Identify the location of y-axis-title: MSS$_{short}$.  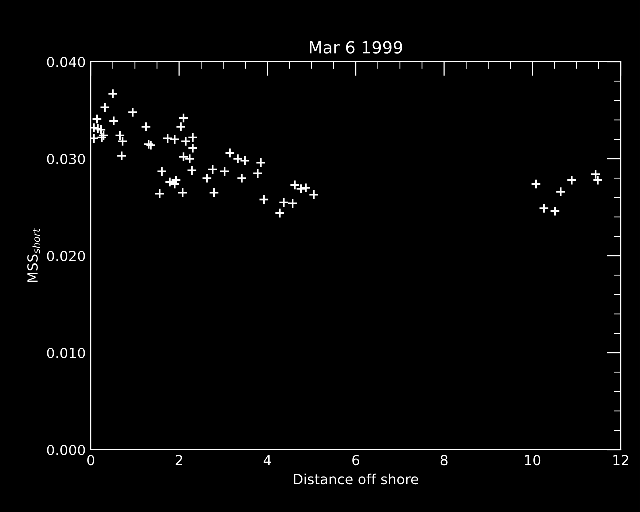
(34, 255).